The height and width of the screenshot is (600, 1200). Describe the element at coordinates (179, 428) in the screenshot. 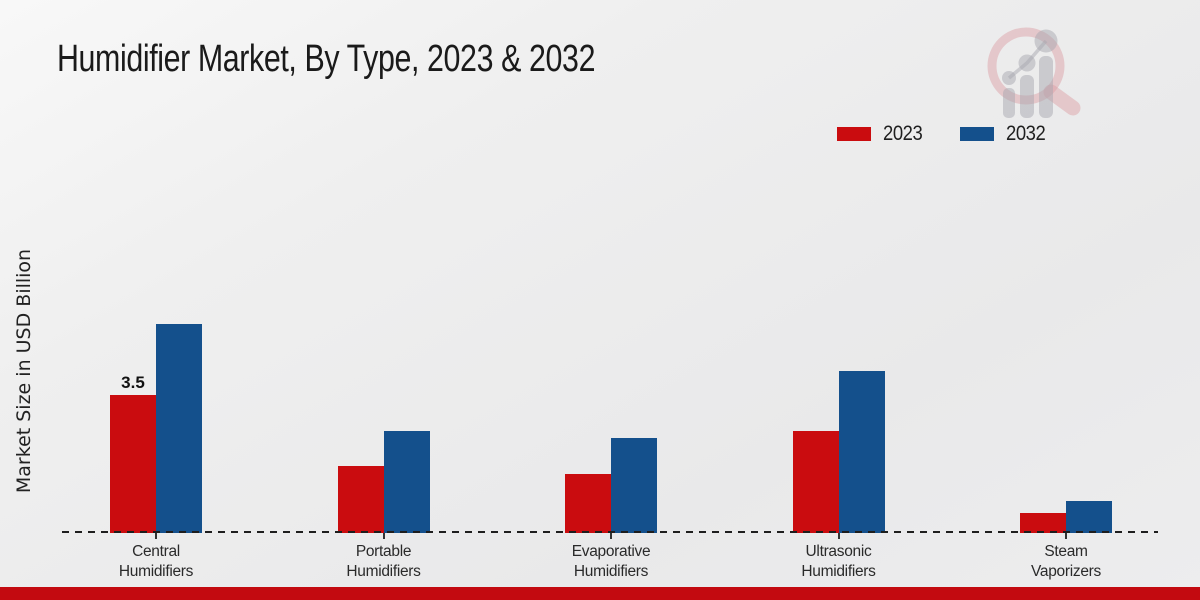

I see `bar-2032-central-humidifiers` at that location.